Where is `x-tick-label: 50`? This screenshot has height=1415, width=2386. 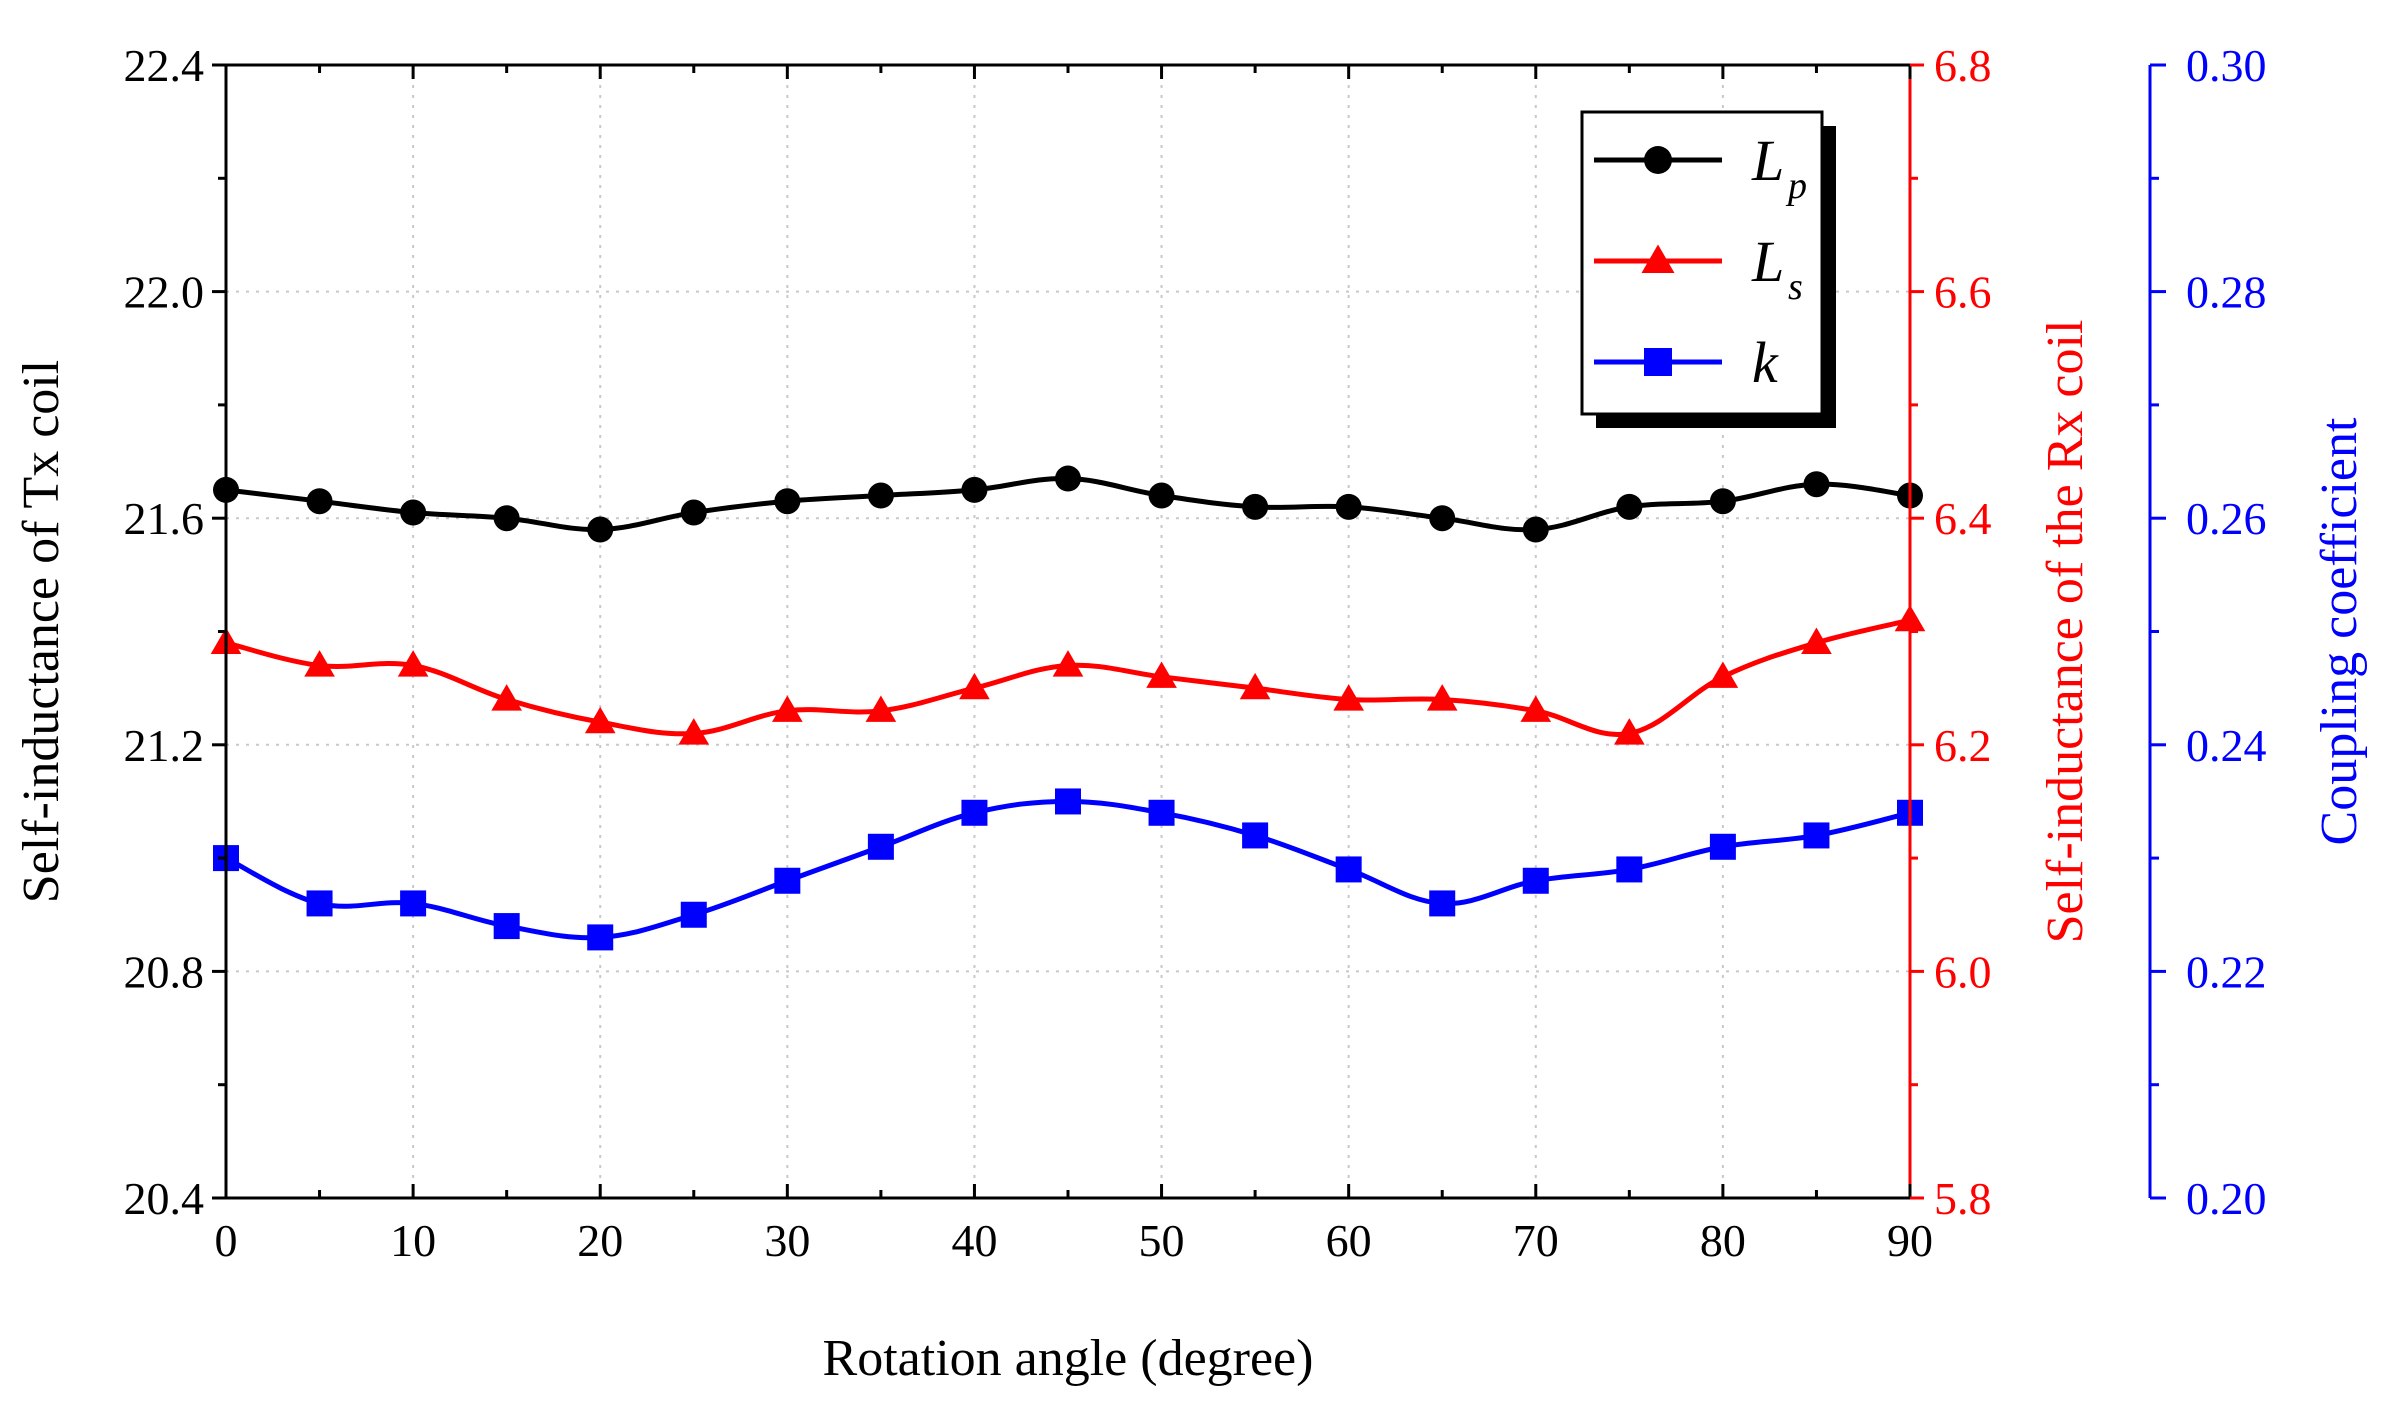 x-tick-label: 50 is located at coordinates (1162, 1240).